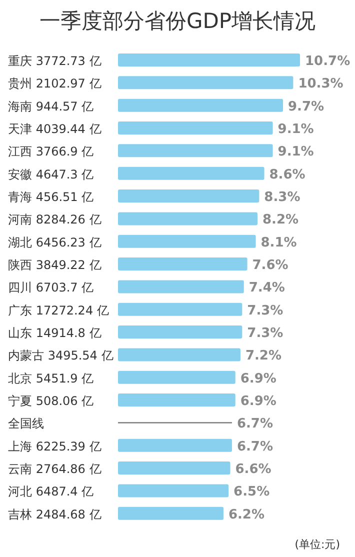  Describe the element at coordinates (252, 492) in the screenshot. I see `data-label: 6.5%` at that location.